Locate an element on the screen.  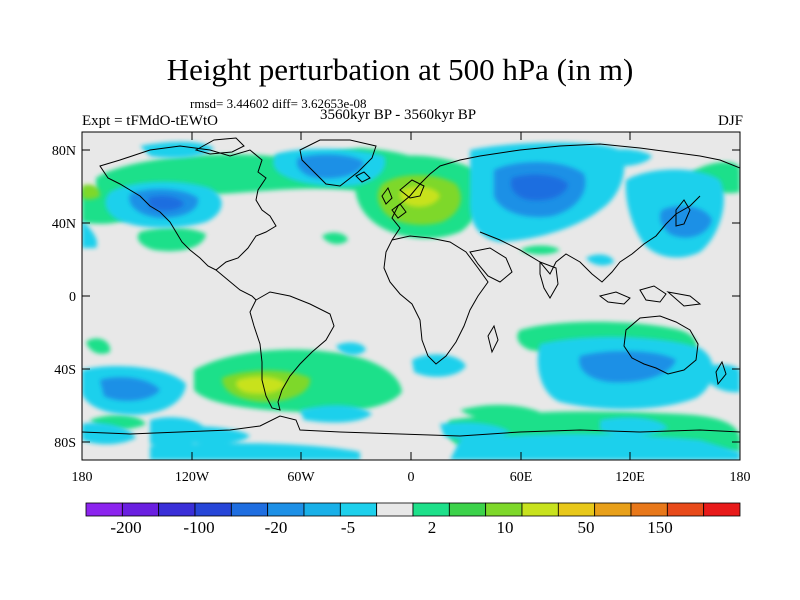
lat-label-80n: 80N is located at coordinates (64, 151).